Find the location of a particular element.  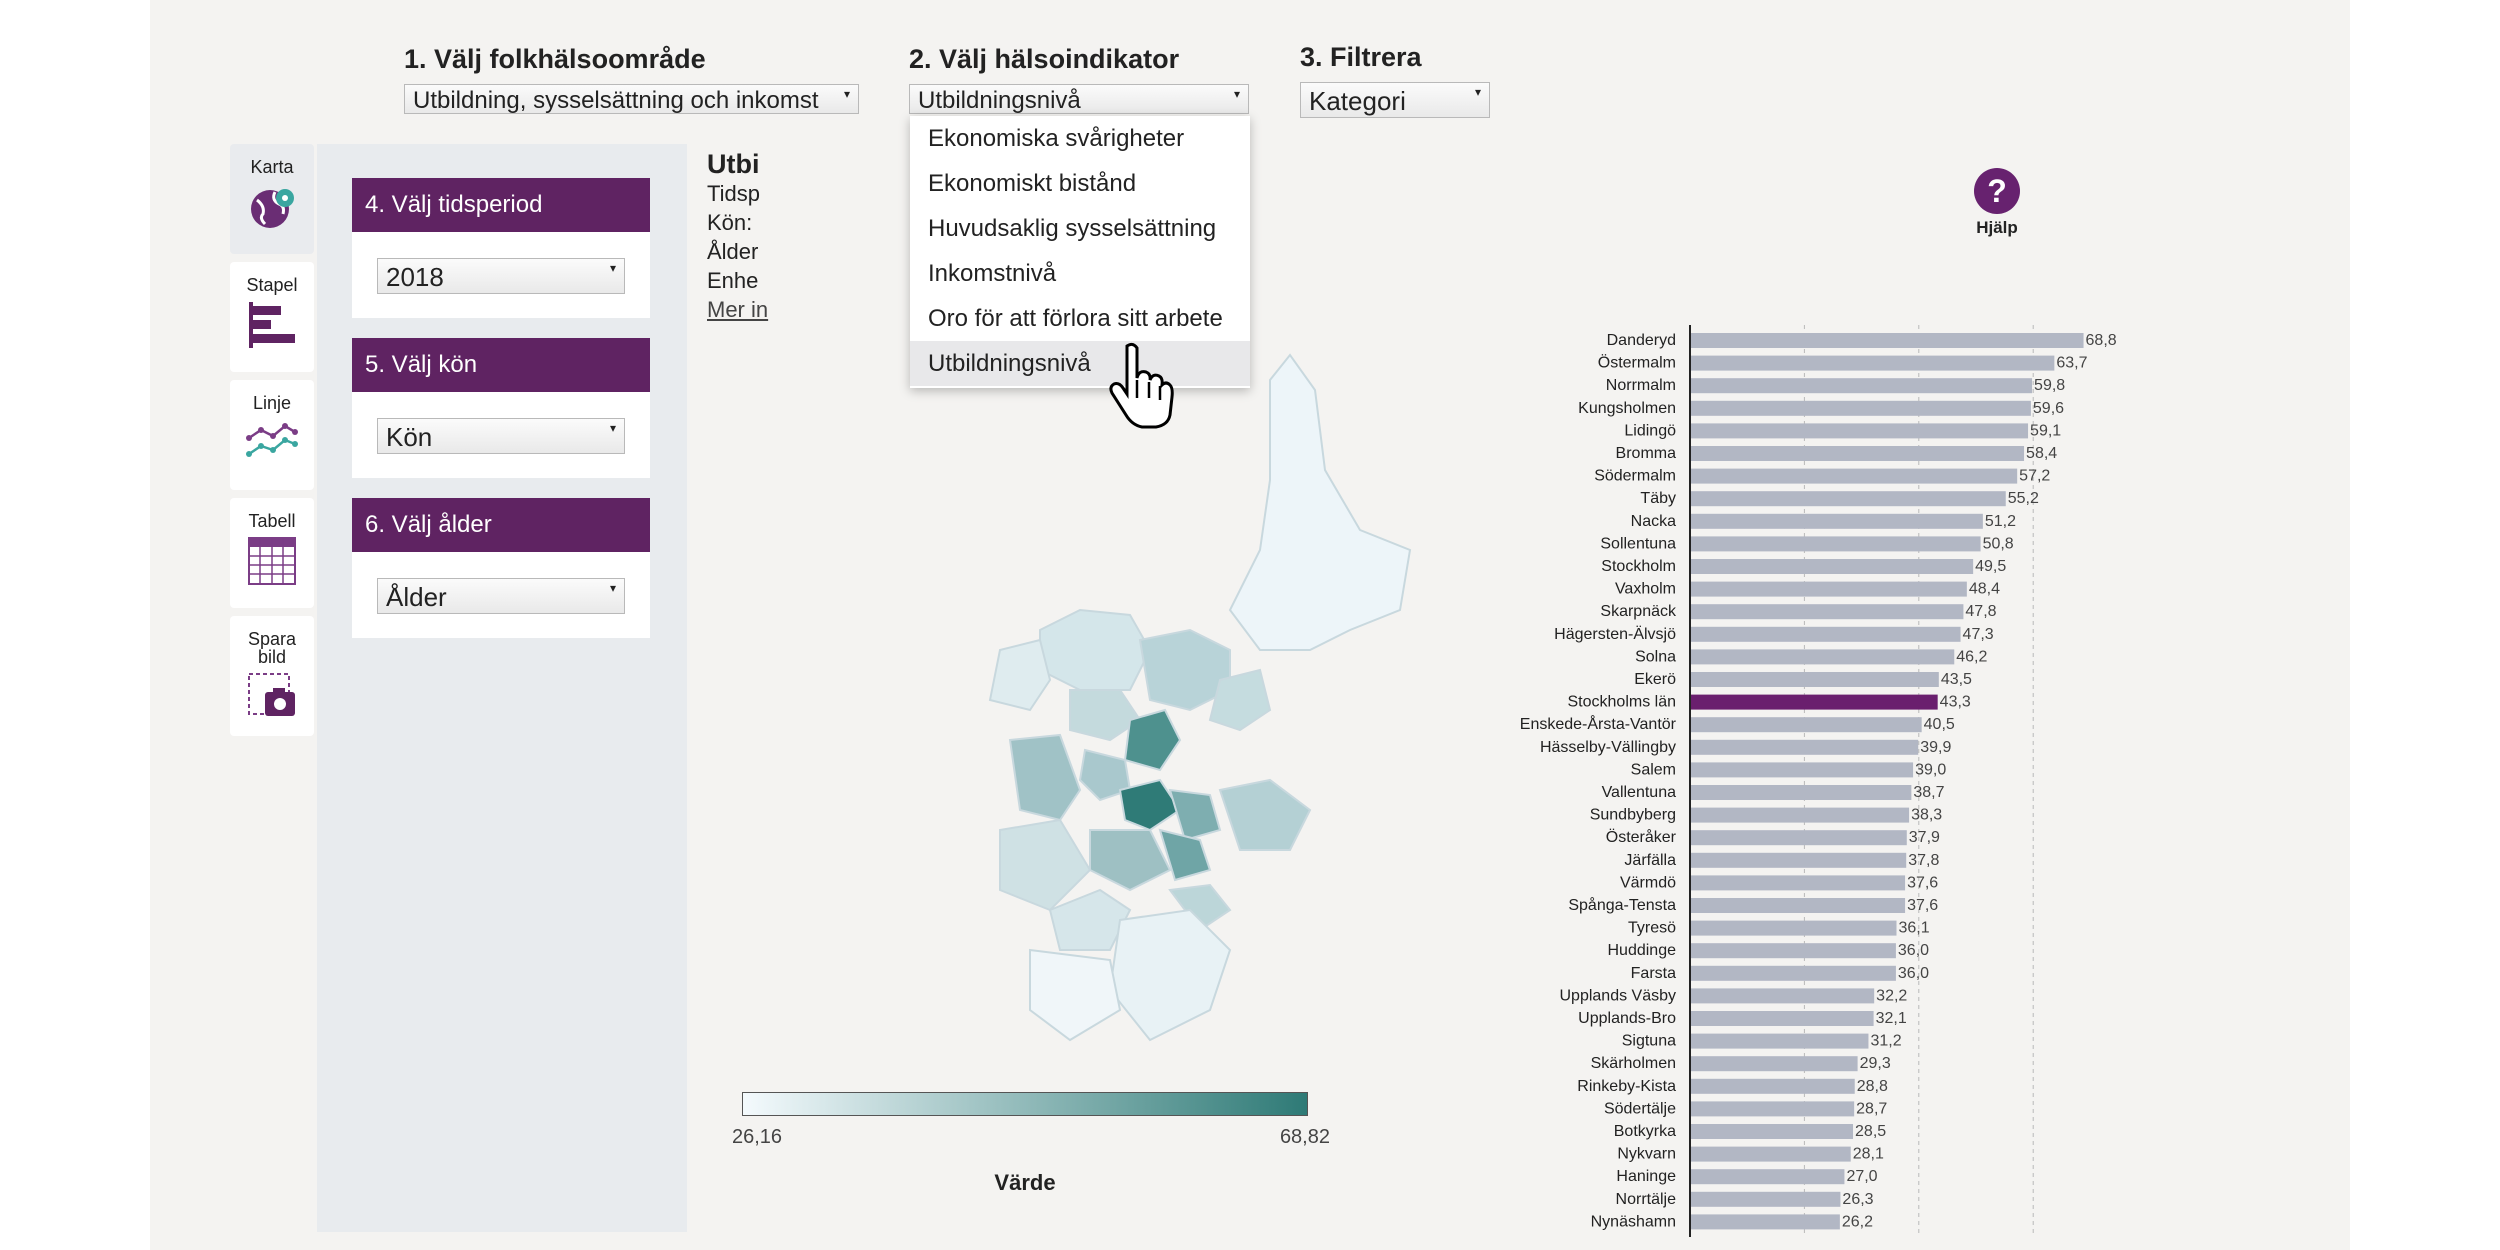

help-button: ? Hjälp is located at coordinates (1997, 203).